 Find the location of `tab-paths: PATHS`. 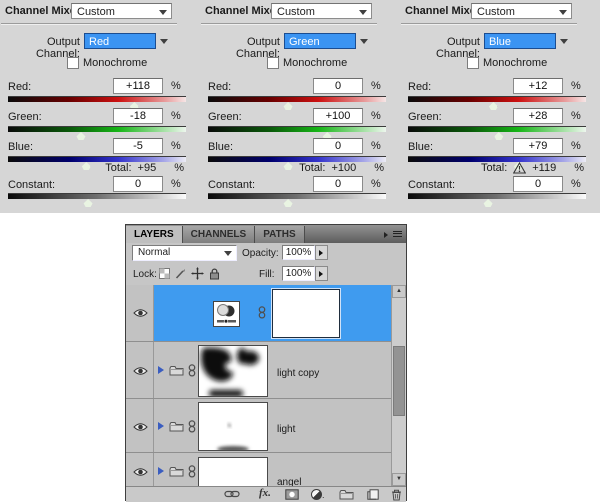

tab-paths: PATHS is located at coordinates (280, 234).